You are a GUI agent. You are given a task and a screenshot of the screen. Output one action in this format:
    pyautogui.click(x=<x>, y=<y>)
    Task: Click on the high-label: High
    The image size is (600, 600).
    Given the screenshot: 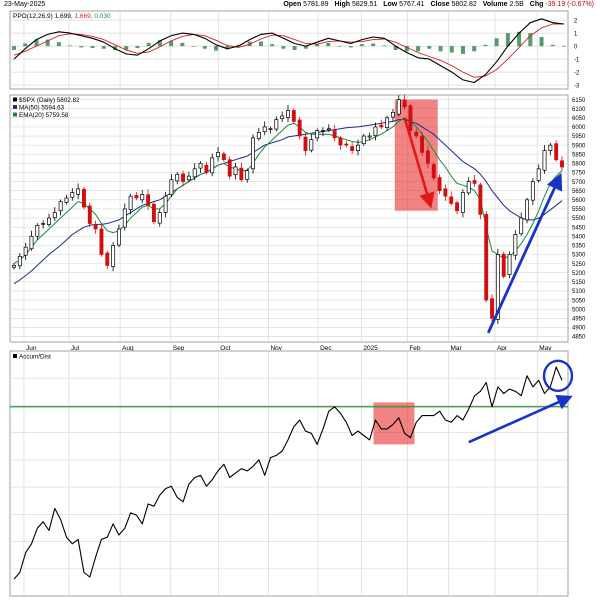 What is the action you would take?
    pyautogui.click(x=342, y=4)
    